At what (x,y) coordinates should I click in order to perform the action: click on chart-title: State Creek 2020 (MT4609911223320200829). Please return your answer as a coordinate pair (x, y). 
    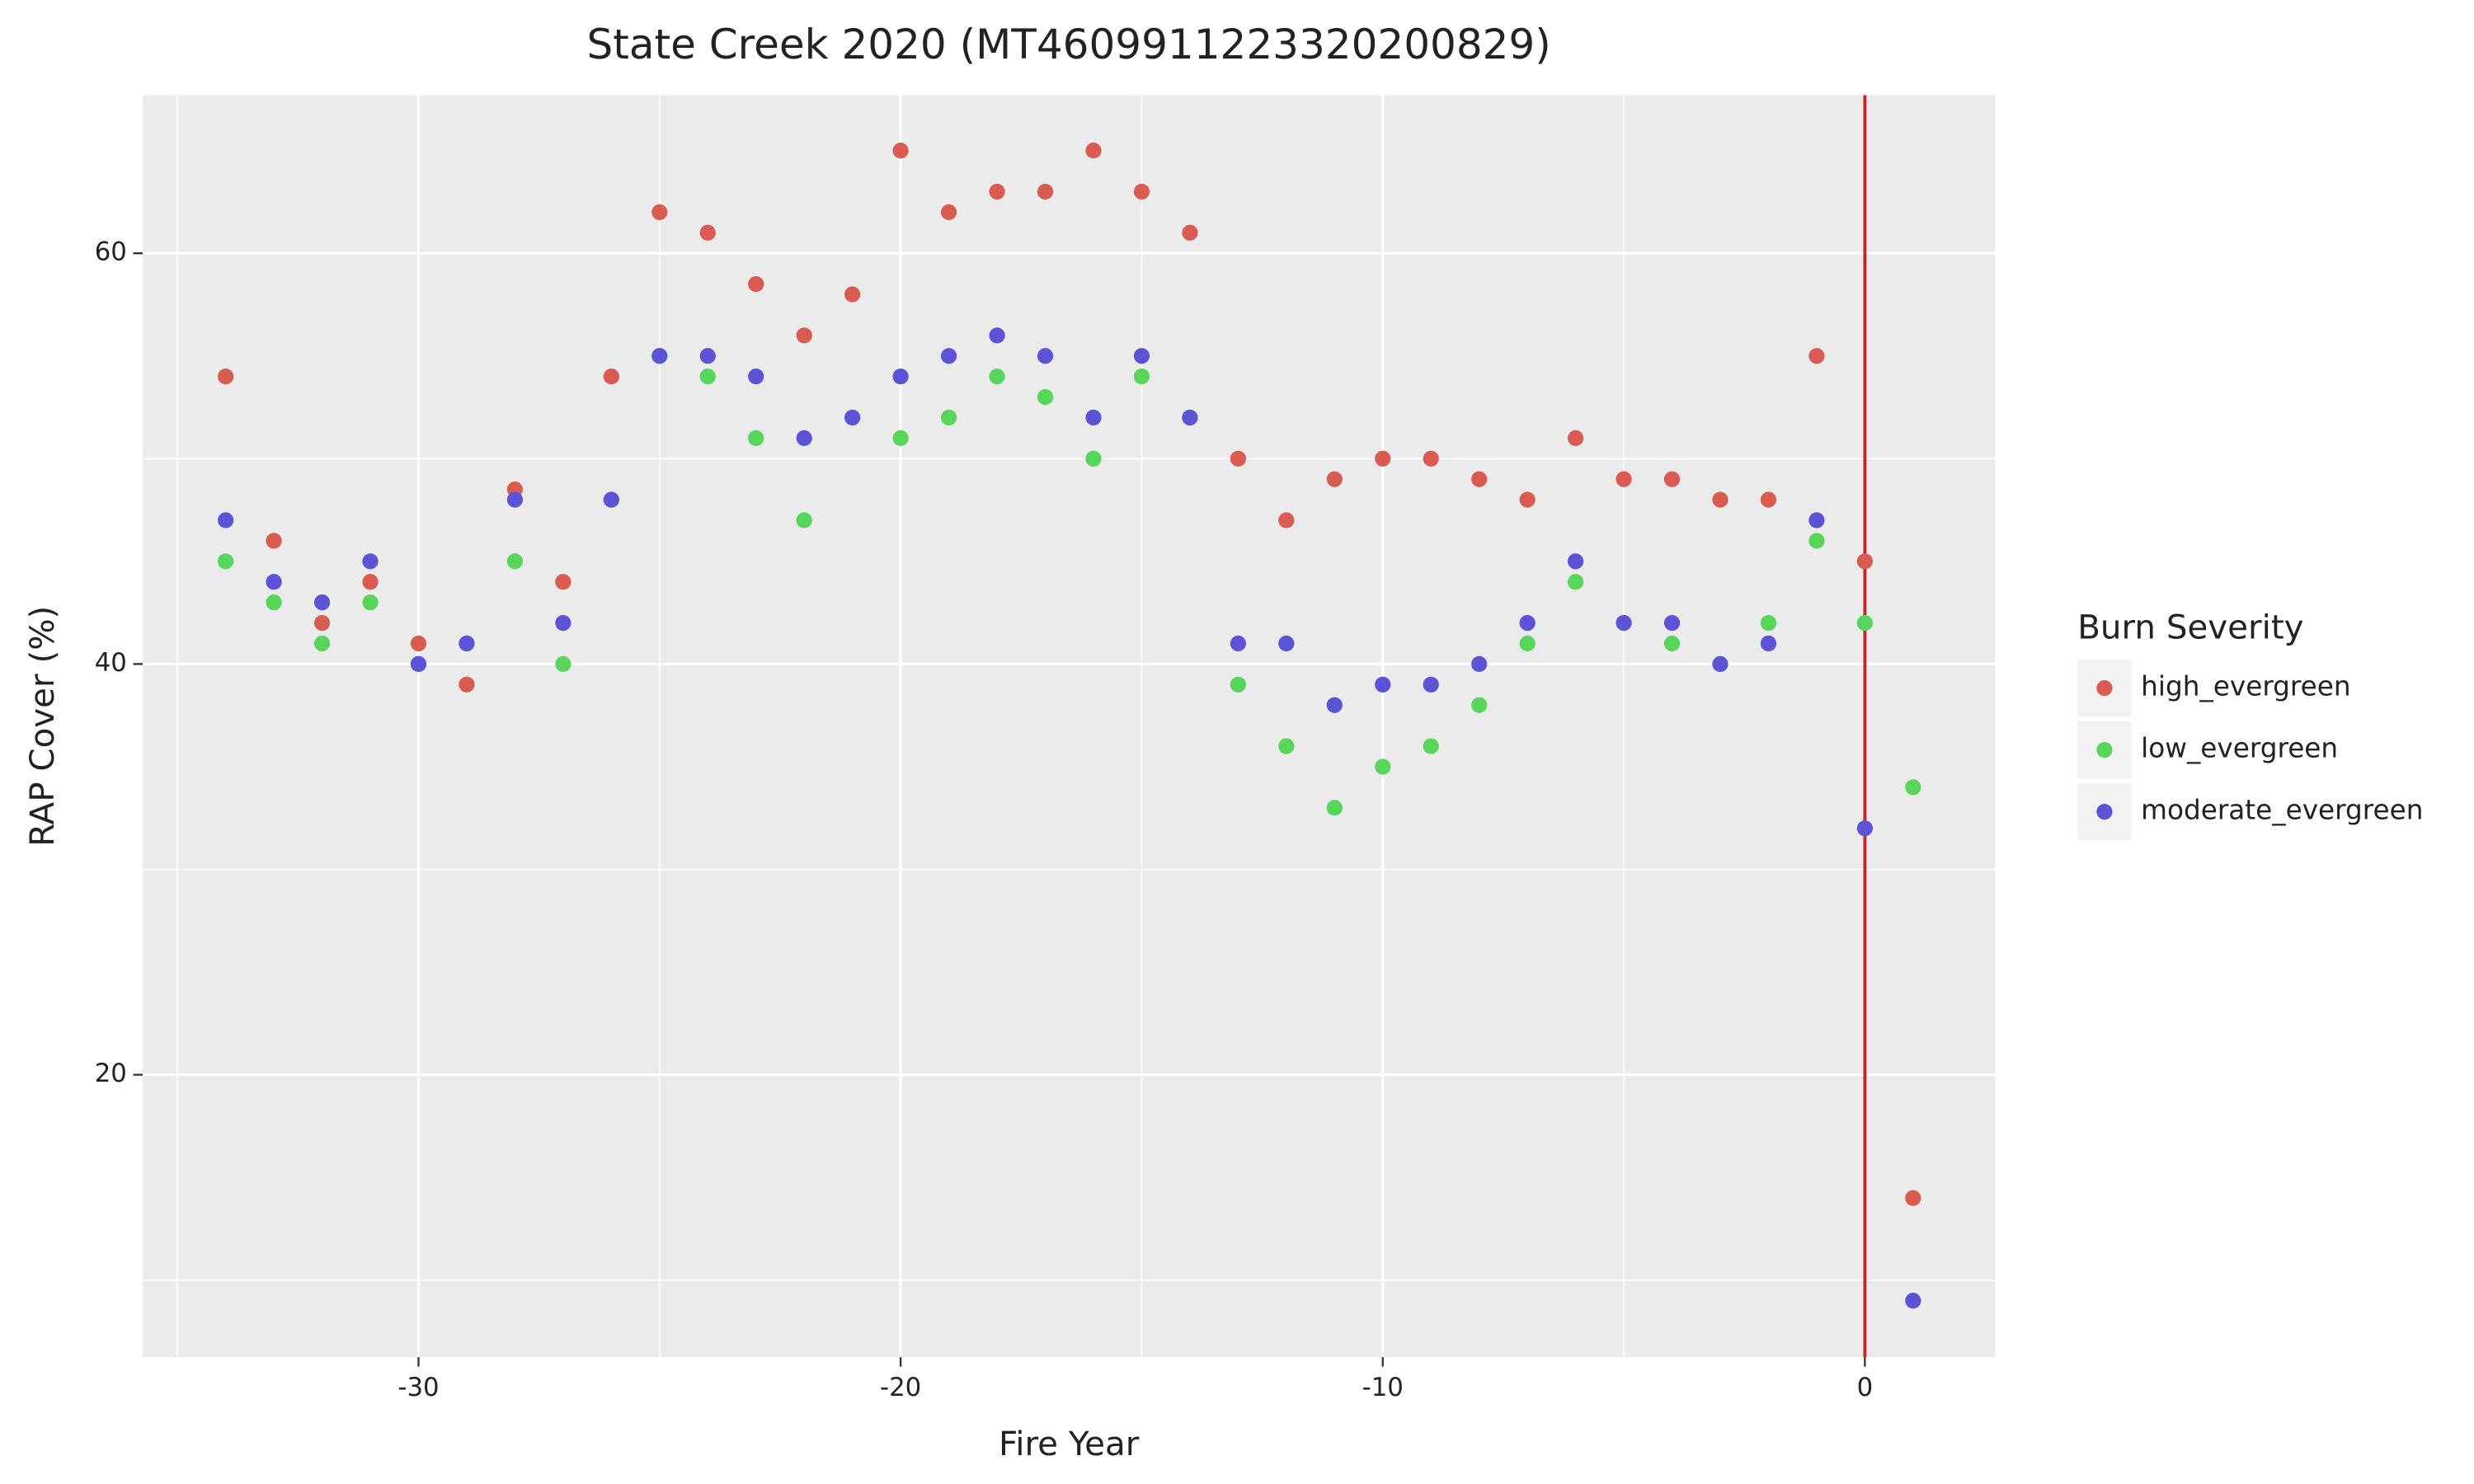
    Looking at the image, I should click on (1069, 44).